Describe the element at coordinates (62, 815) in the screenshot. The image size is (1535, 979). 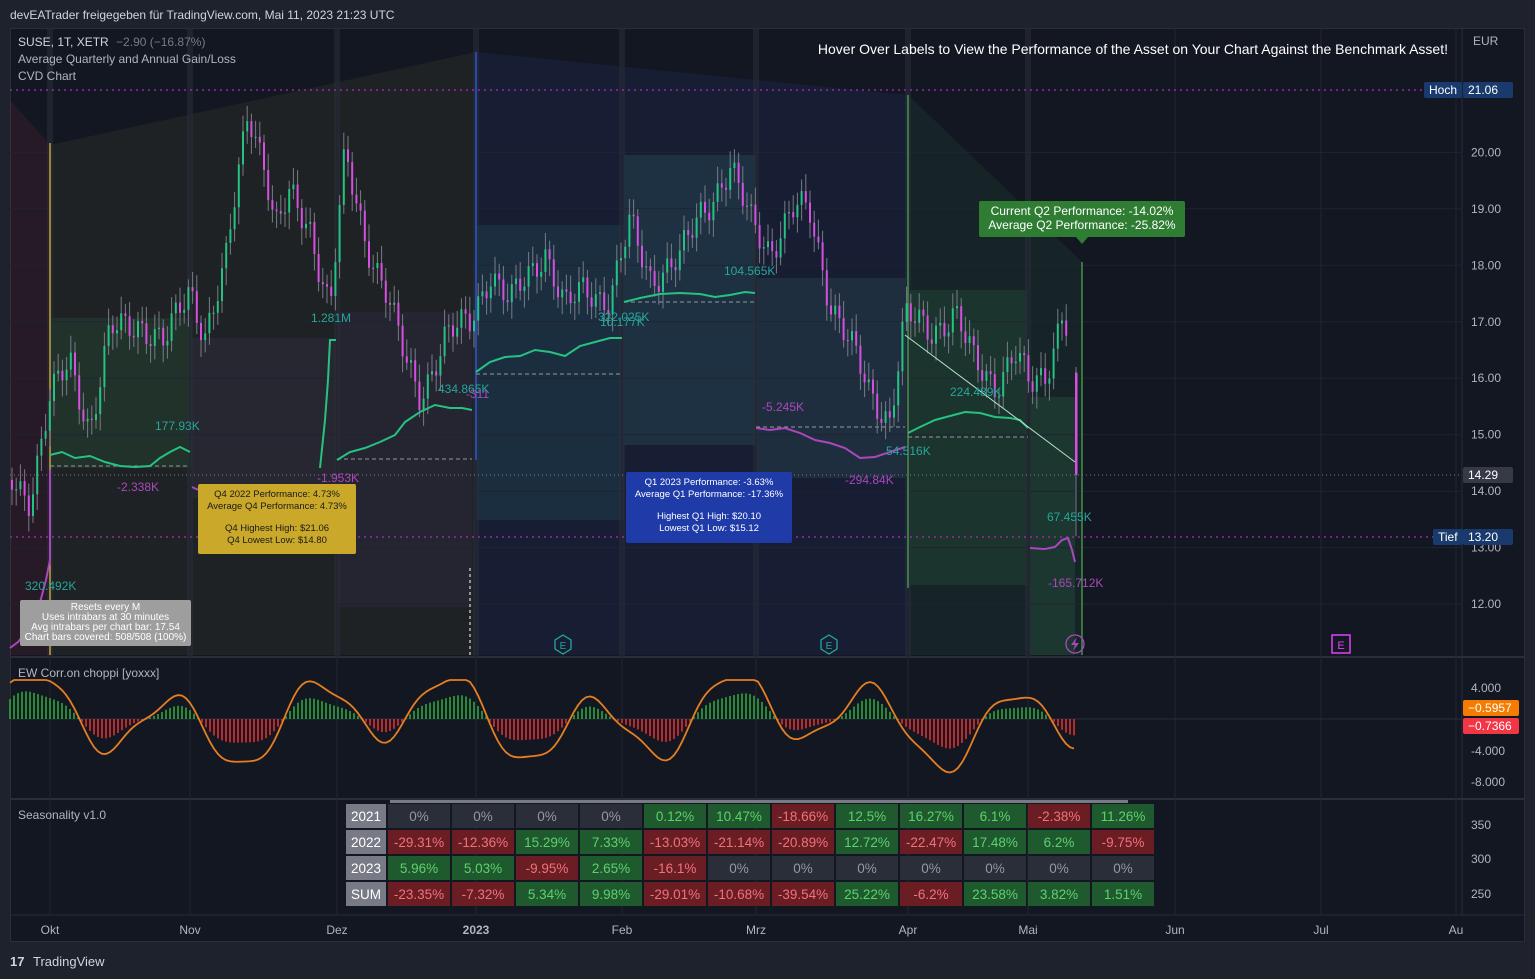
I see `seasonality-title: Seasonality v1.0` at that location.